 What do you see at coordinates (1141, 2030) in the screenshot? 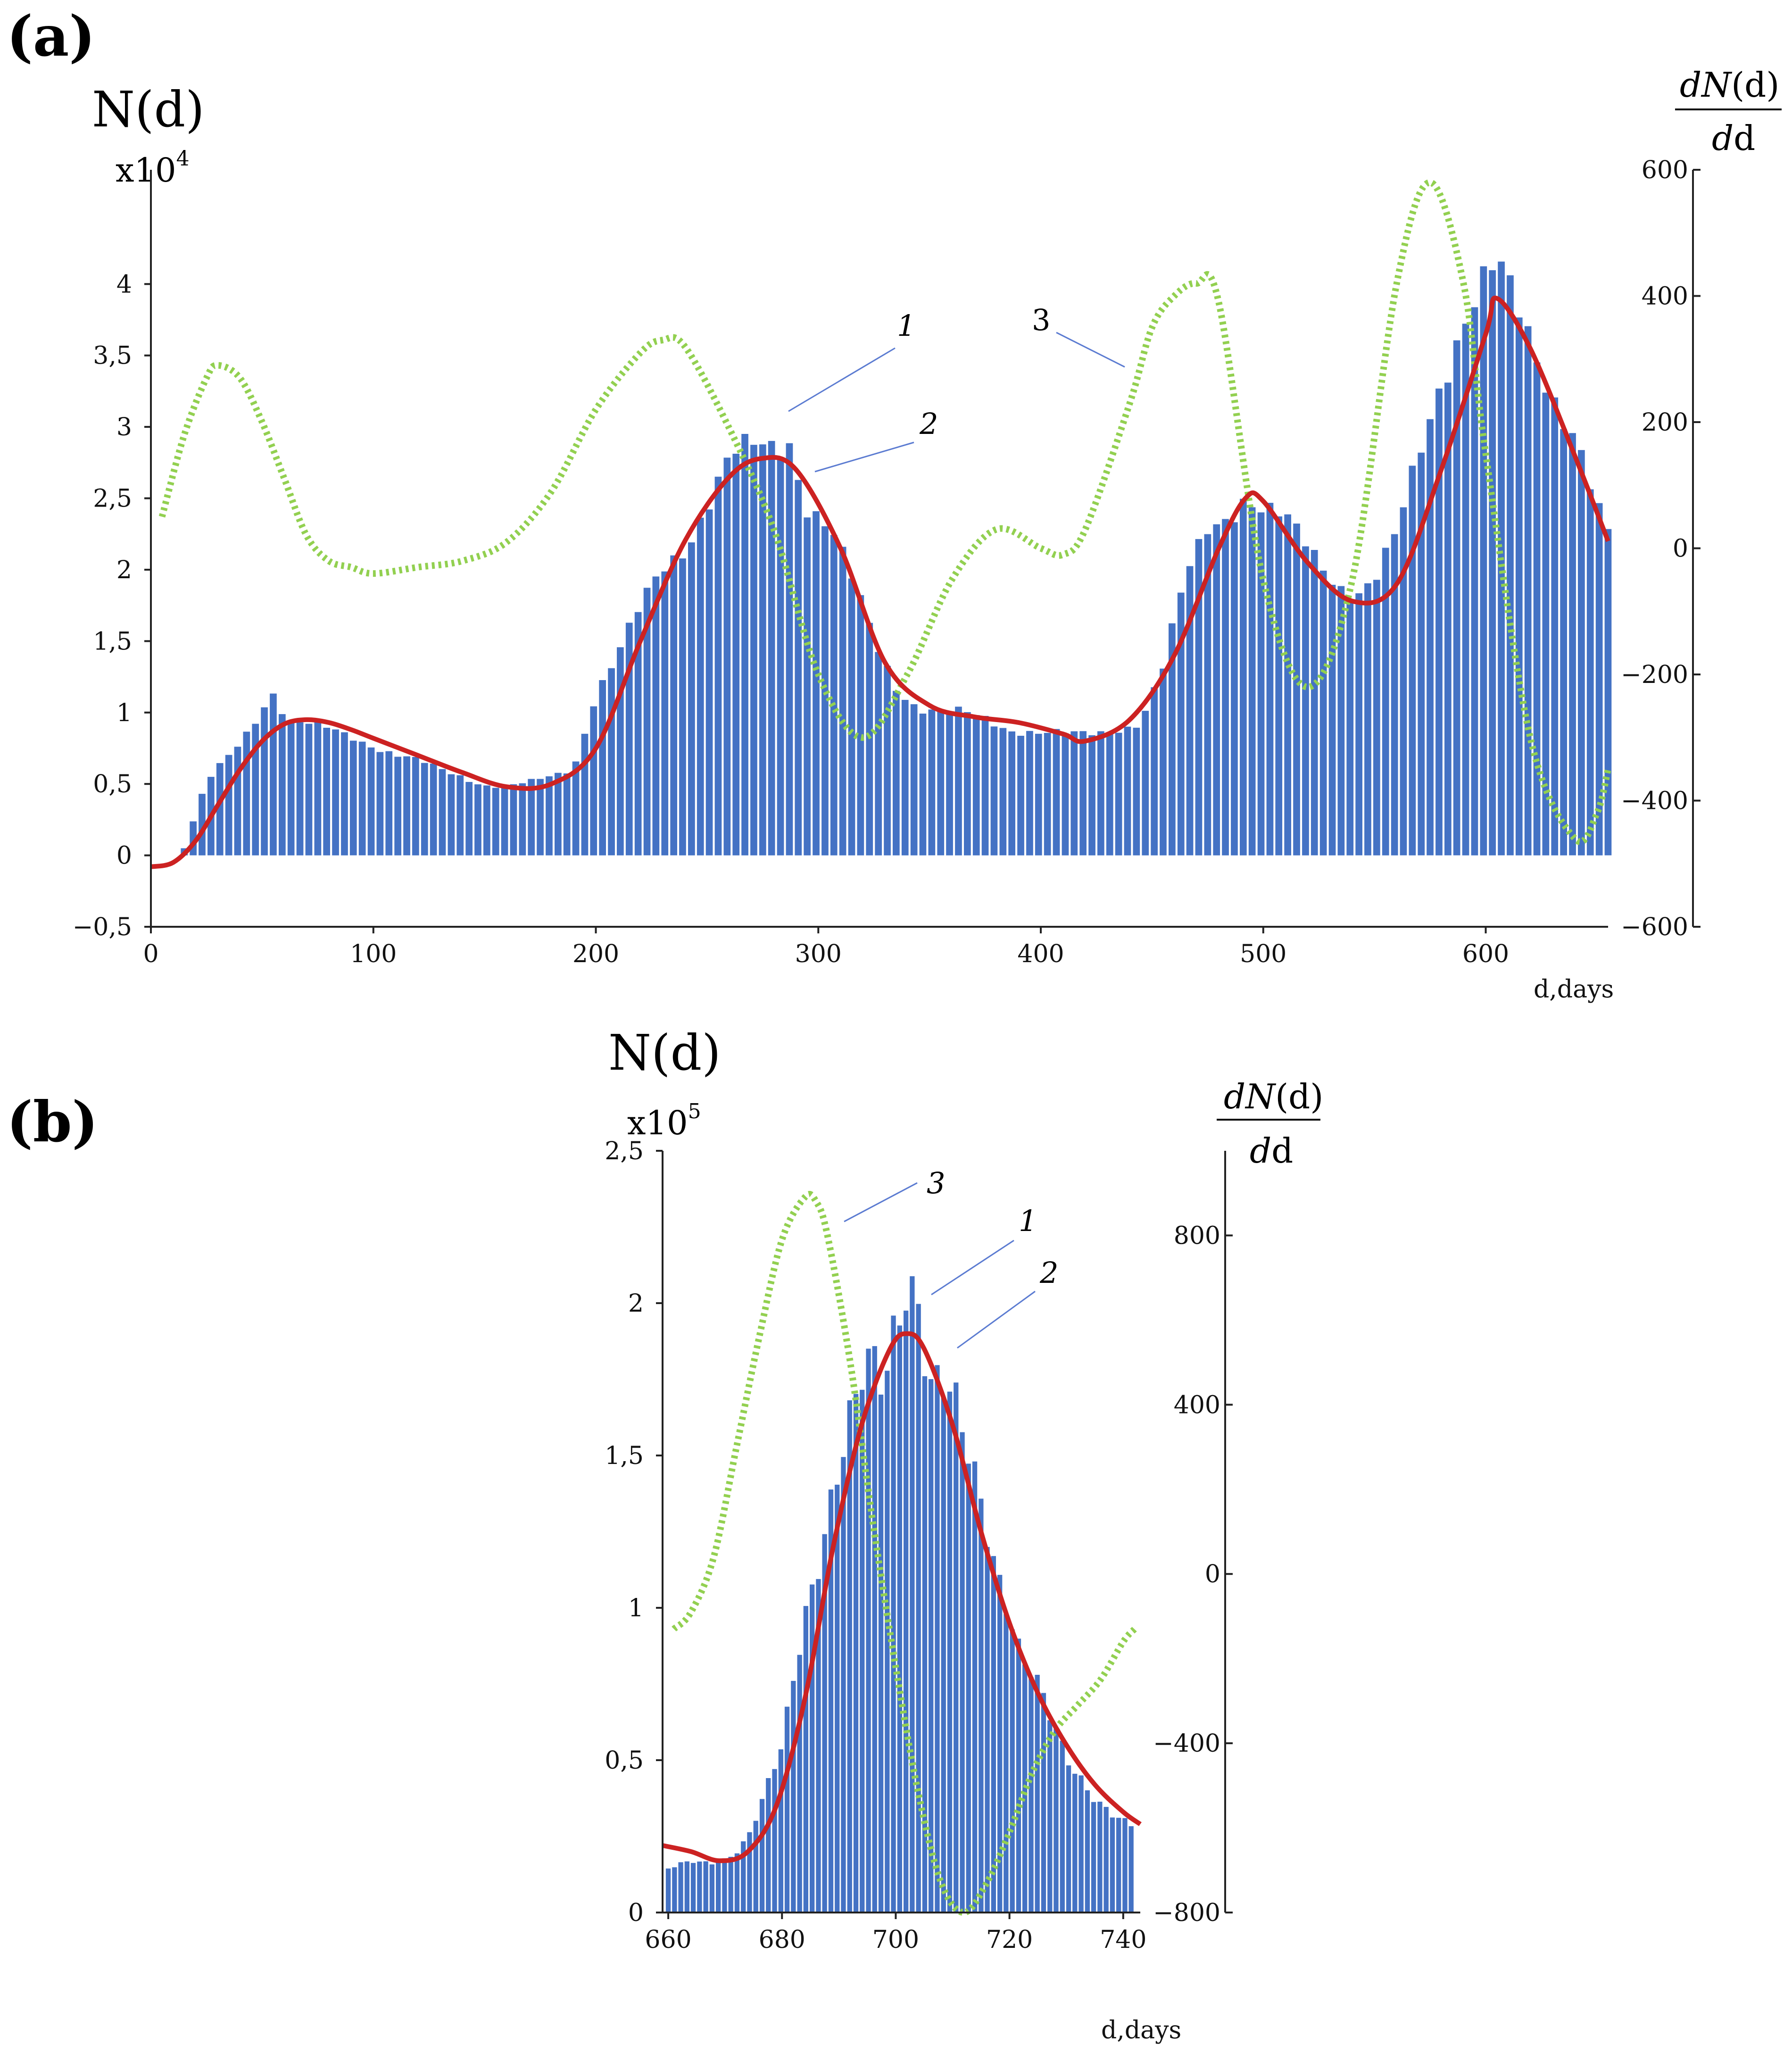
I see `panel-b-x-axis-label: d,days` at bounding box center [1141, 2030].